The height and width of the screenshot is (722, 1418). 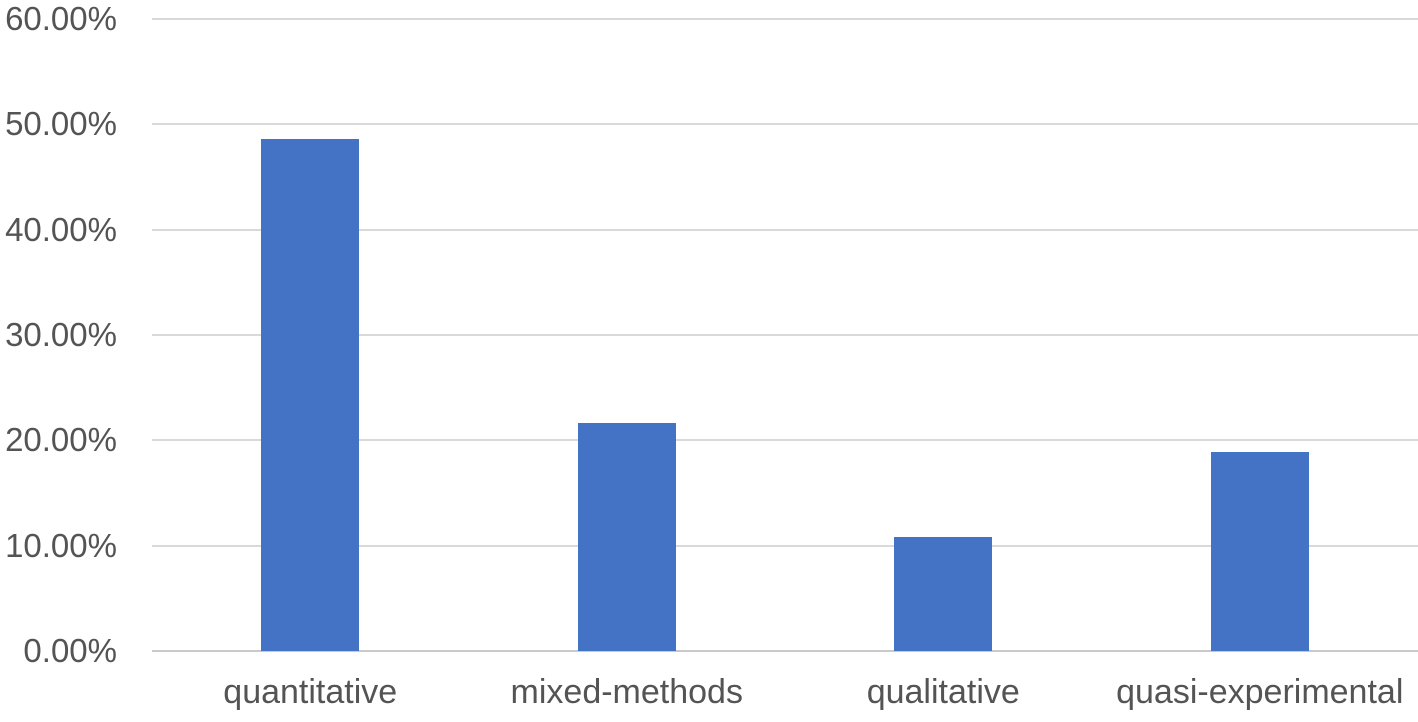 I want to click on x-axis-label-quasi-experimental: quasi-experimental, so click(x=1260, y=692).